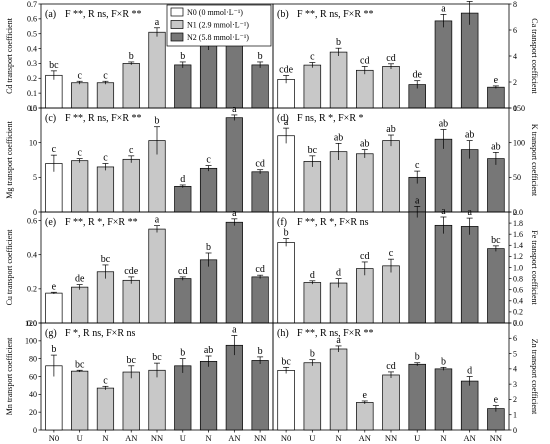  Describe the element at coordinates (51, 333) in the screenshot. I see `panel-label: (g)` at that location.